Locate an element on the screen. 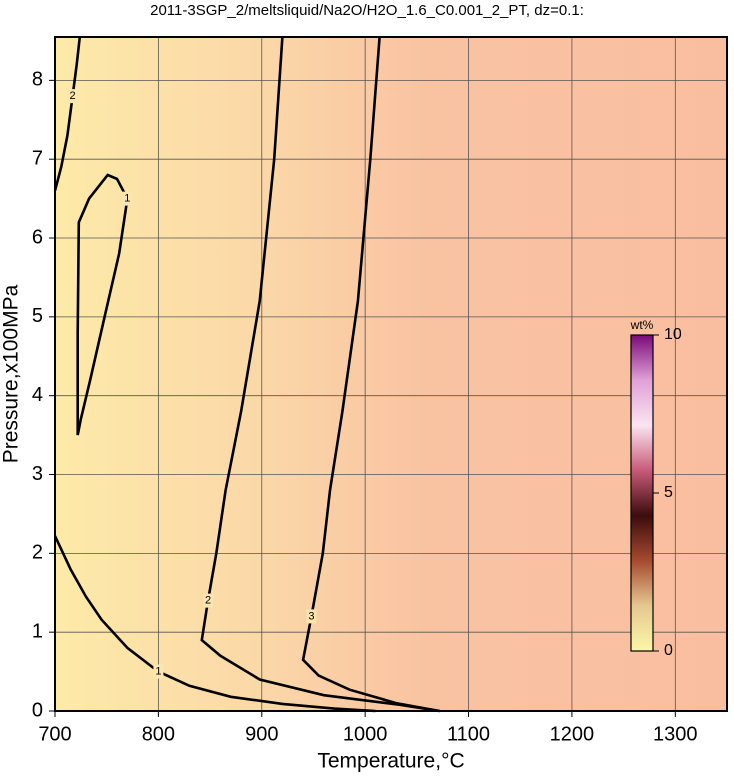  colorbar-tick-label: 5 is located at coordinates (668, 492).